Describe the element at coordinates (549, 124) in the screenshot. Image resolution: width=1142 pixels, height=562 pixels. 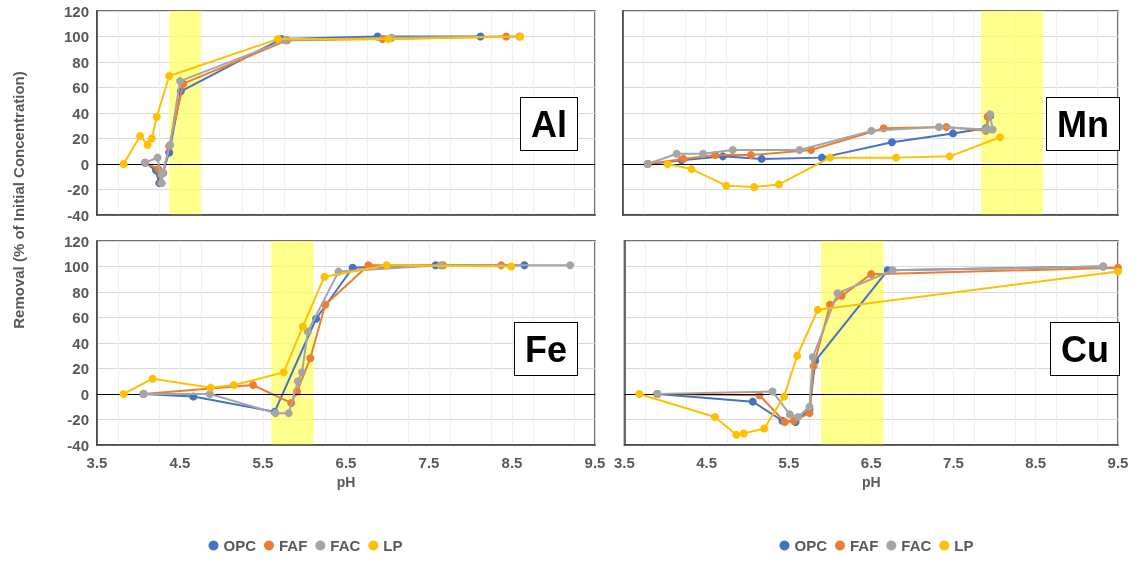
I see `annotation: Al` at that location.